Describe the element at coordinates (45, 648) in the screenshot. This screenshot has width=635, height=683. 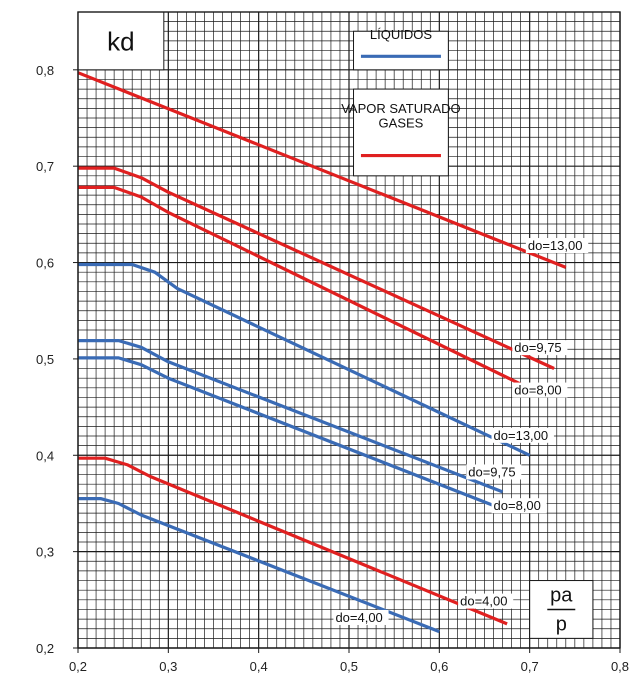
I see `y-tick-label: 0,2` at that location.